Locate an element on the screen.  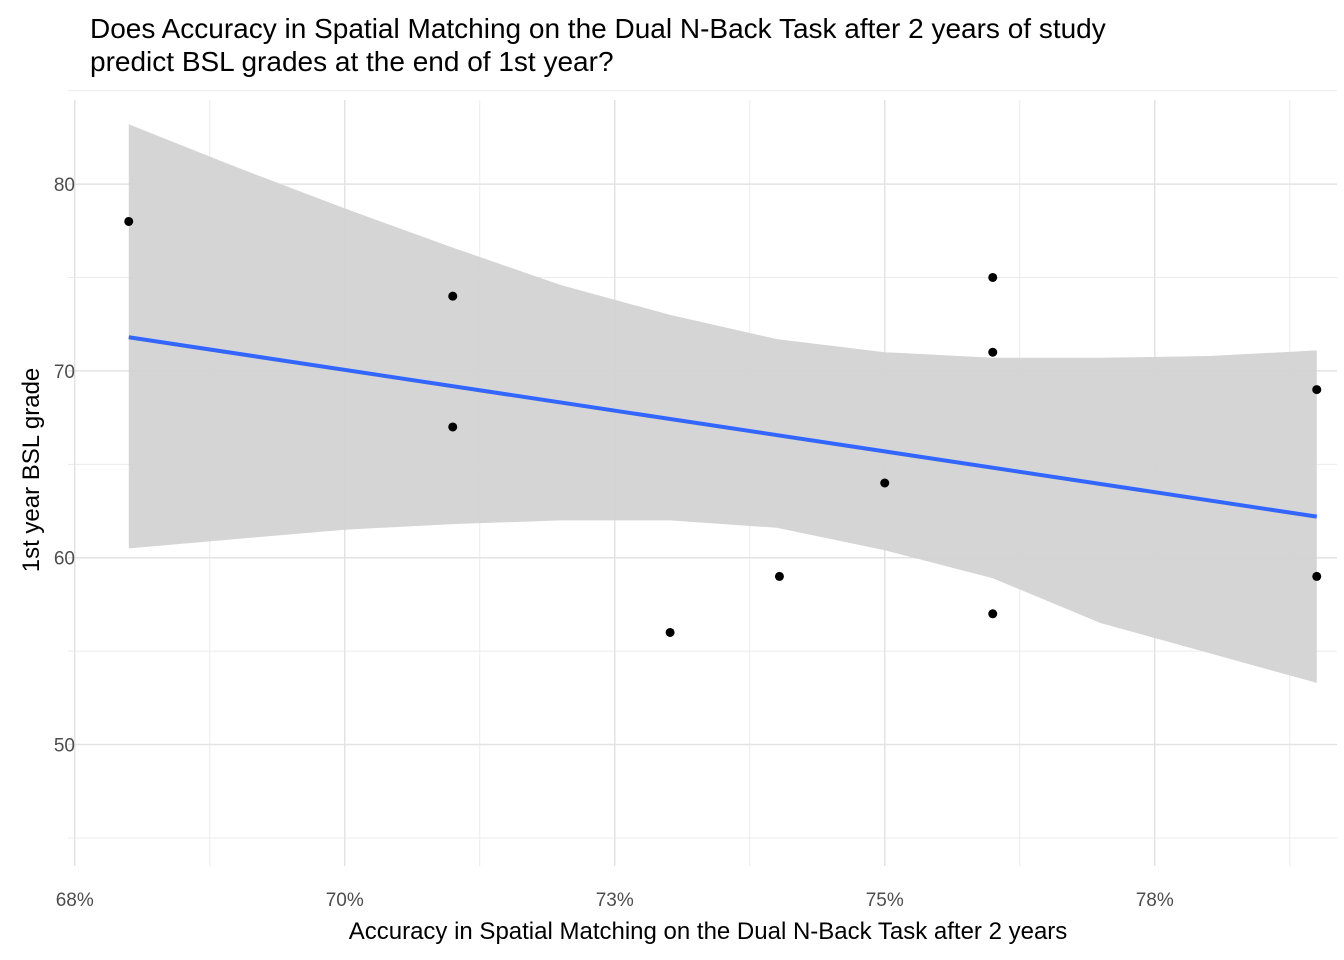
y-axis-title: 1st year BSL grade is located at coordinates (31, 470).